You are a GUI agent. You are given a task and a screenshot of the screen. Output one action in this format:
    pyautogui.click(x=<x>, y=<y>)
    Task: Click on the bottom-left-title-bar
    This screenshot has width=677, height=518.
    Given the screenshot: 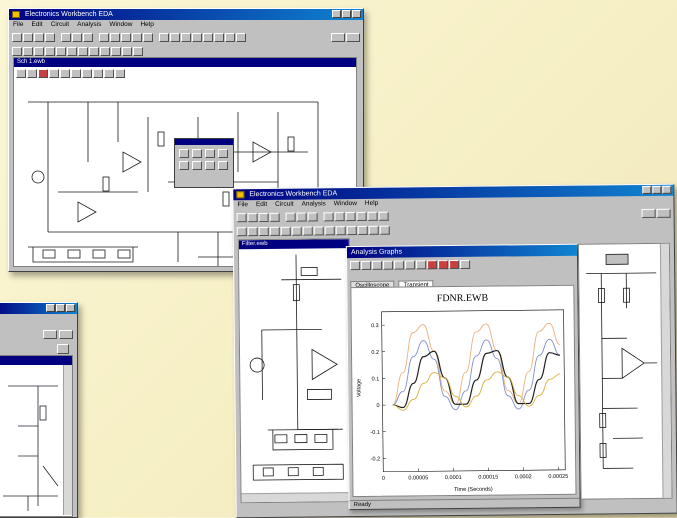 What is the action you would take?
    pyautogui.click(x=38, y=308)
    